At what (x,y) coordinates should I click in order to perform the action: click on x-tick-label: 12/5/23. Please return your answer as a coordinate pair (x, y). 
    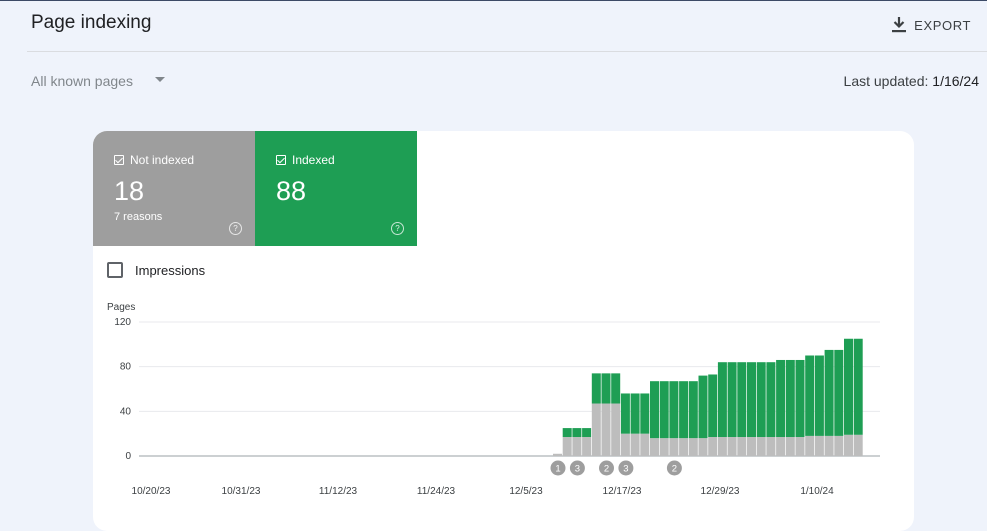
    Looking at the image, I should click on (526, 491).